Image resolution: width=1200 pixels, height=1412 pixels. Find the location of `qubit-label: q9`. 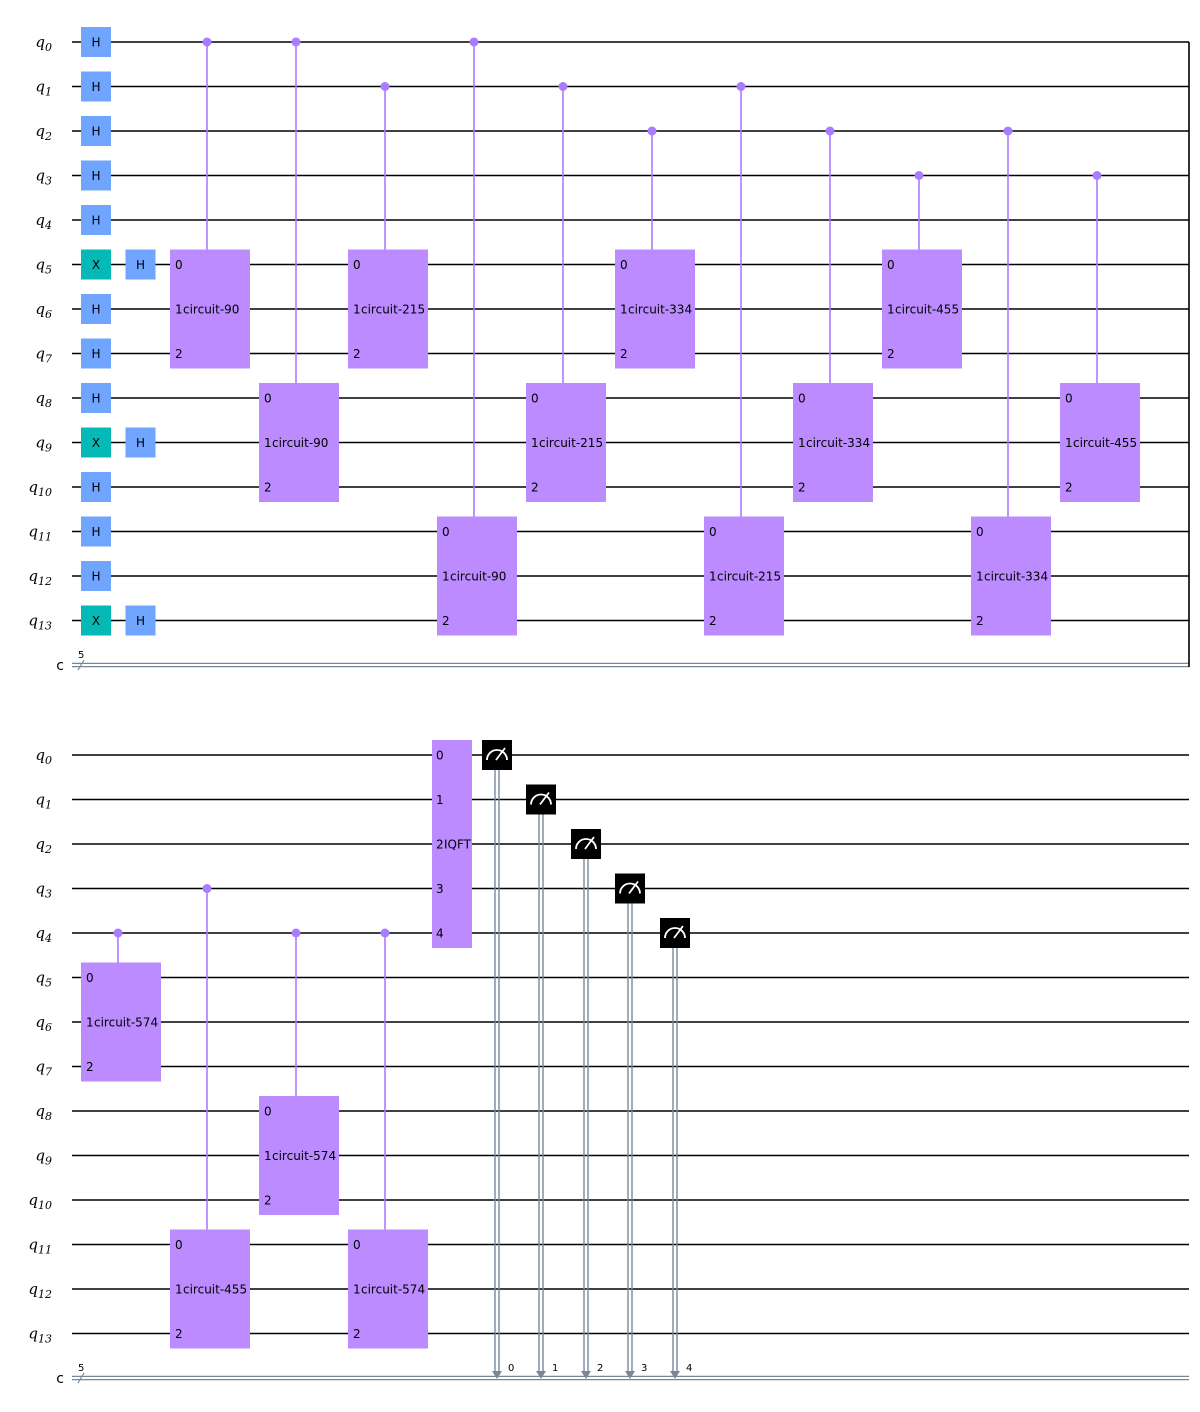

qubit-label: q9 is located at coordinates (43, 1157).